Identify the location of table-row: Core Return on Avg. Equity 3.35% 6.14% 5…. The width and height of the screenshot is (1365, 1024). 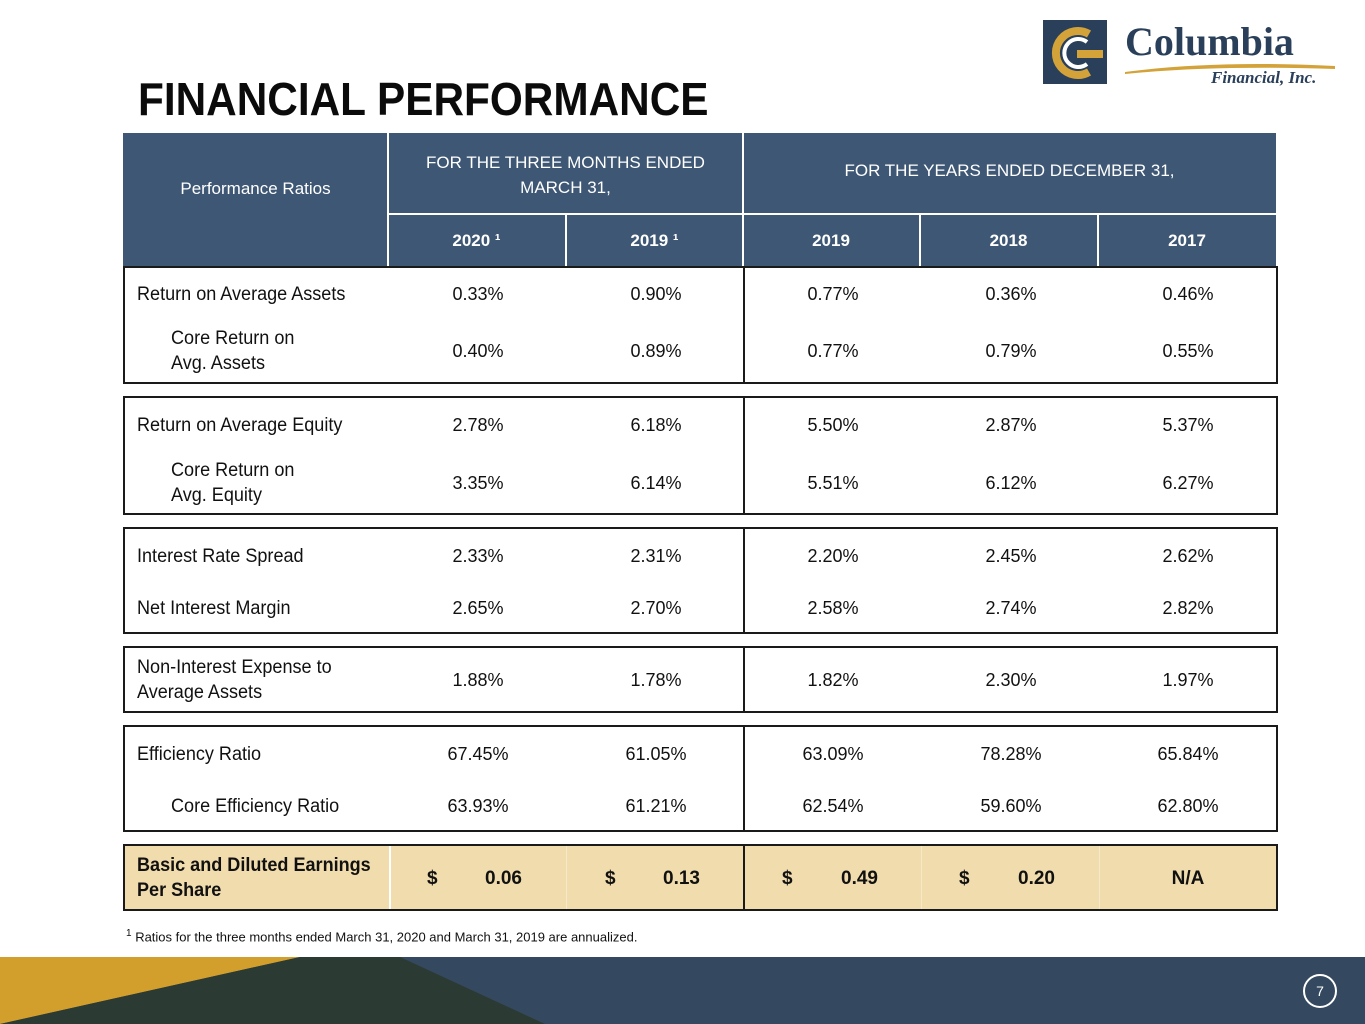
(692, 483).